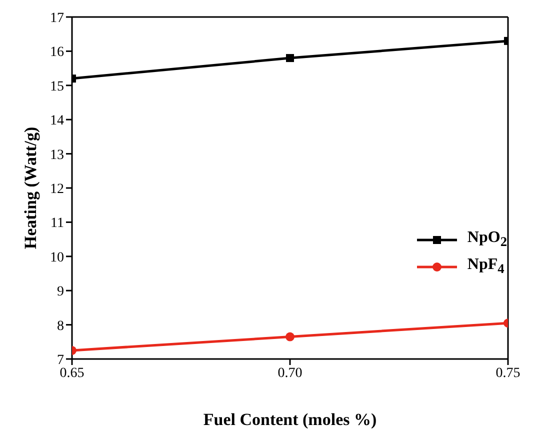 The height and width of the screenshot is (437, 535). What do you see at coordinates (57, 258) in the screenshot?
I see `y-tick-label: 10` at bounding box center [57, 258].